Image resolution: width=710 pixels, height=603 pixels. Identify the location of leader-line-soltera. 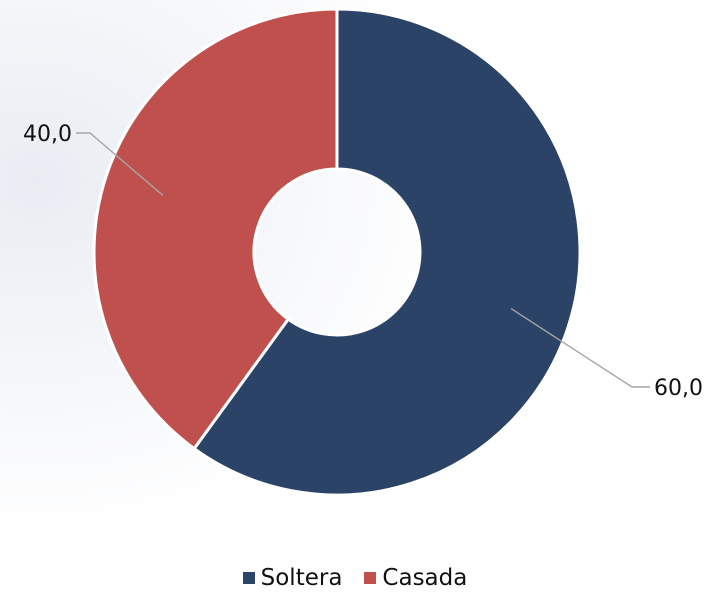
(580, 347).